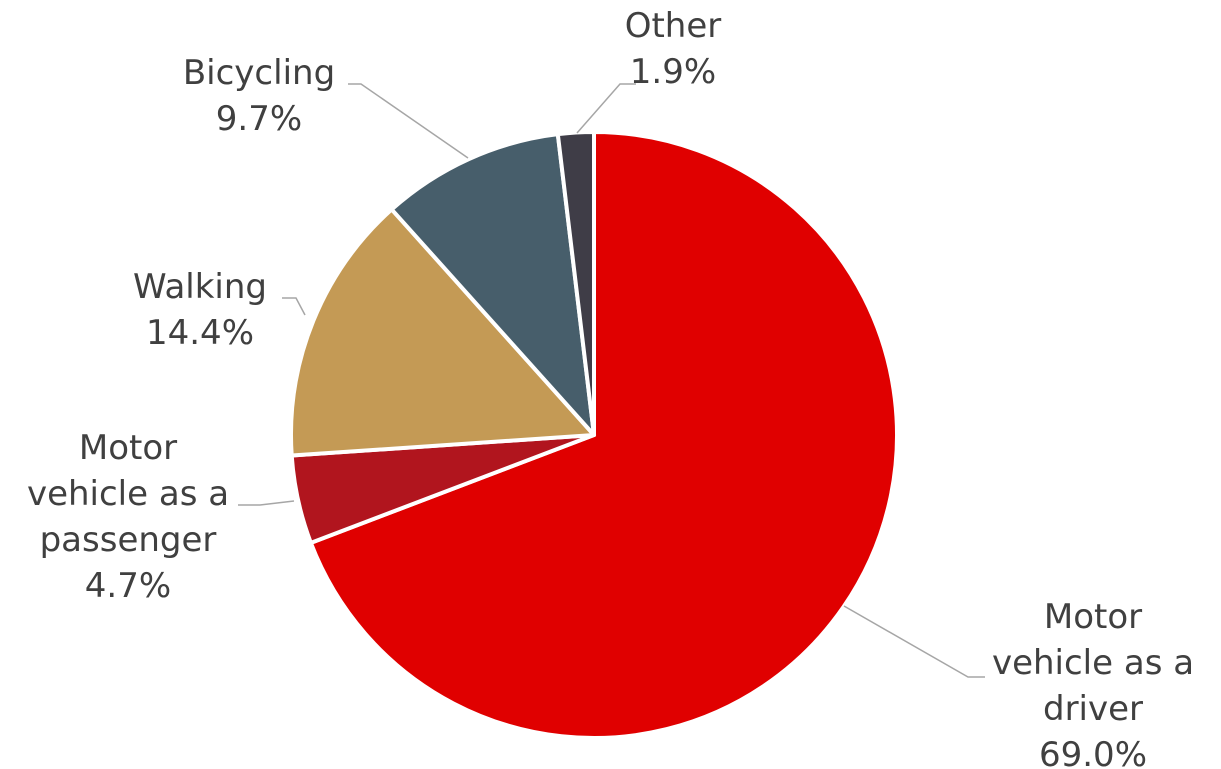  Describe the element at coordinates (128, 586) in the screenshot. I see `slice-value-label-1: 4.7%` at that location.